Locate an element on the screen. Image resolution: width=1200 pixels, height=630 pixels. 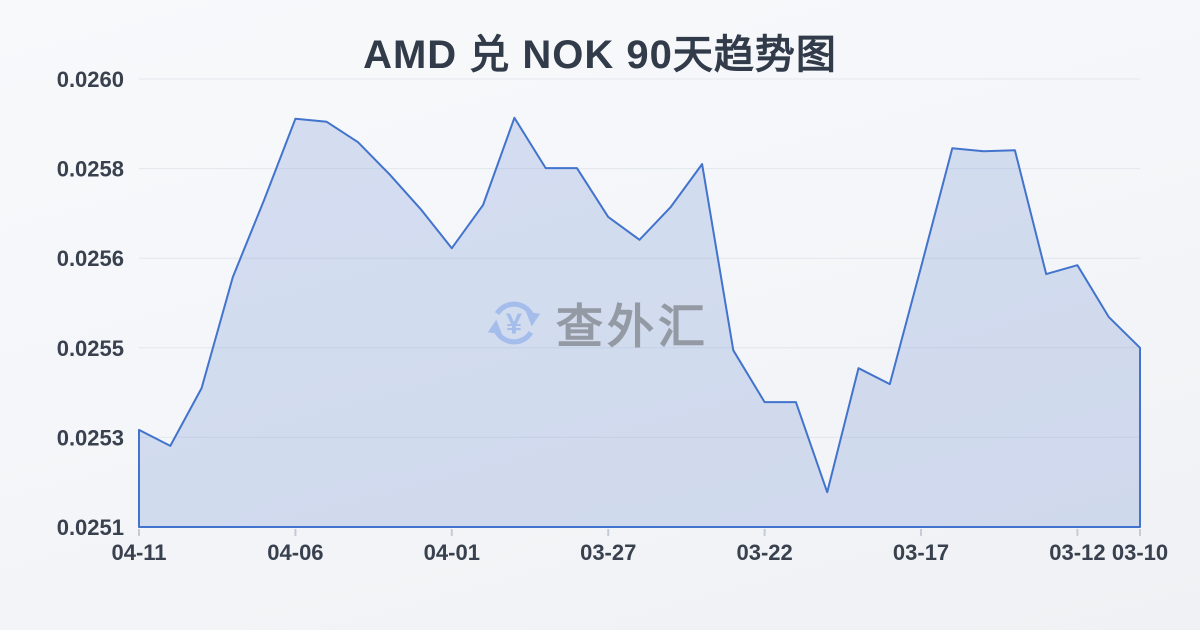
y-axis-tick-label: 0.0258 is located at coordinates (90, 169).